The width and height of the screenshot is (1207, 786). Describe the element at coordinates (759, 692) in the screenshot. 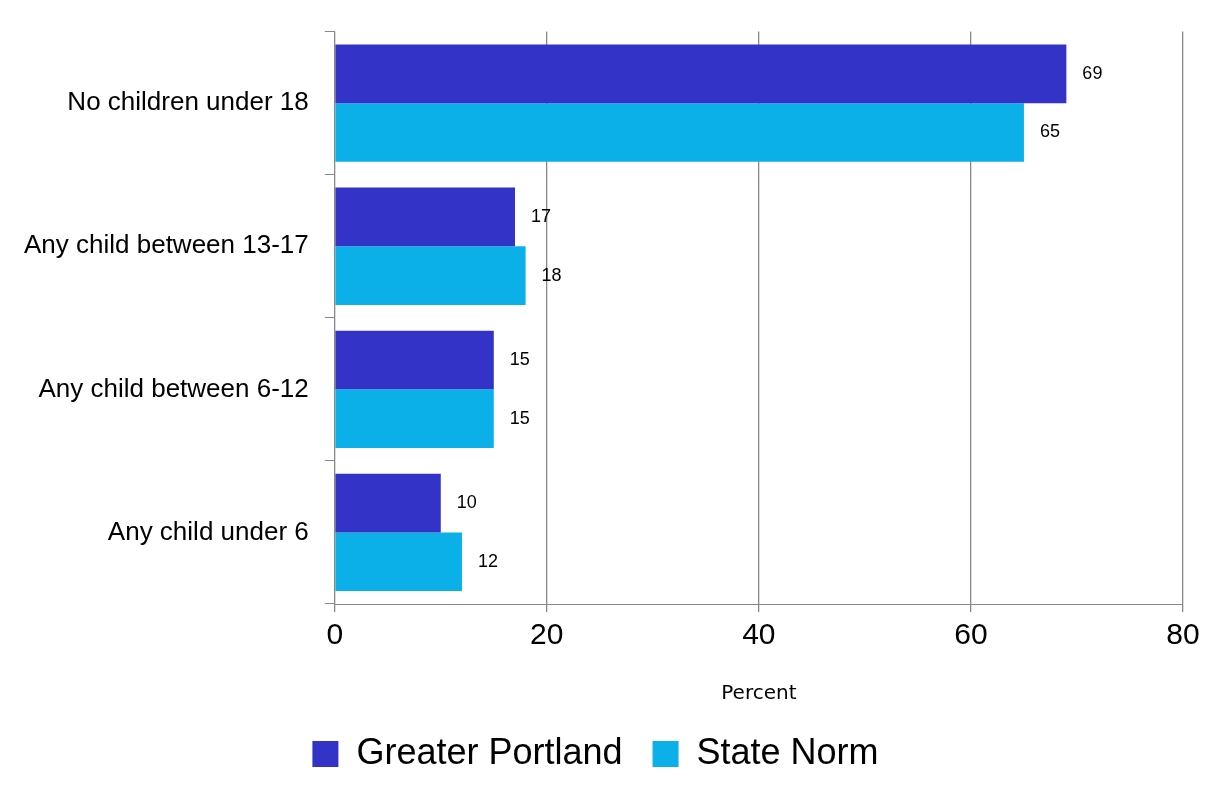

I see `x-axis-title: Percent` at that location.